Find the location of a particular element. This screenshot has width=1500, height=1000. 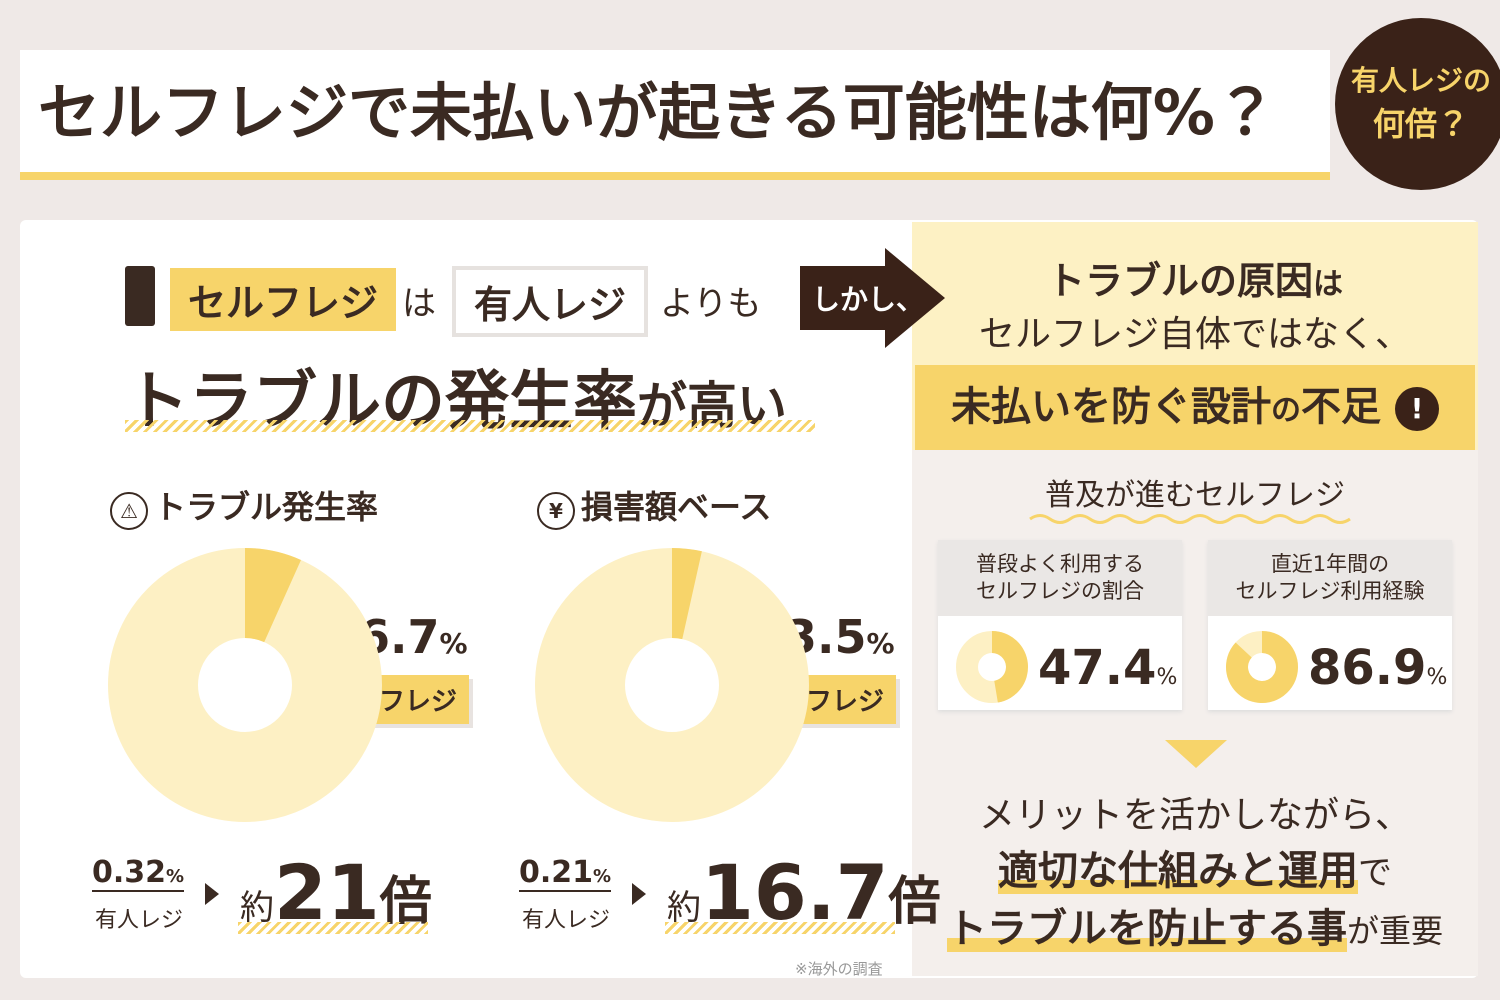

wave is located at coordinates (1190, 519).